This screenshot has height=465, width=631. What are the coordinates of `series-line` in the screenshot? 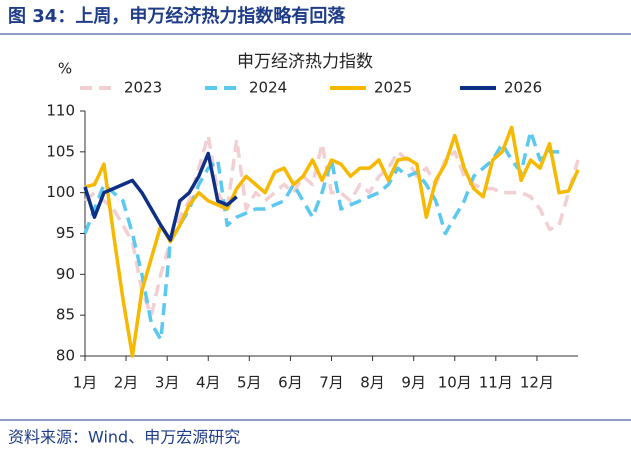 It's located at (160, 196).